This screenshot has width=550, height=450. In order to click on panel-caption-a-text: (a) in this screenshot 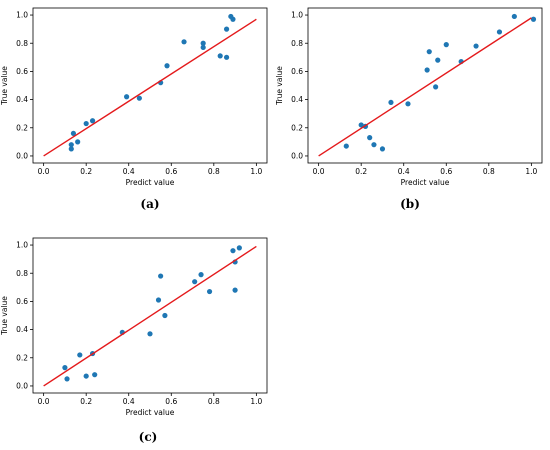, I will do `click(150, 204)`.